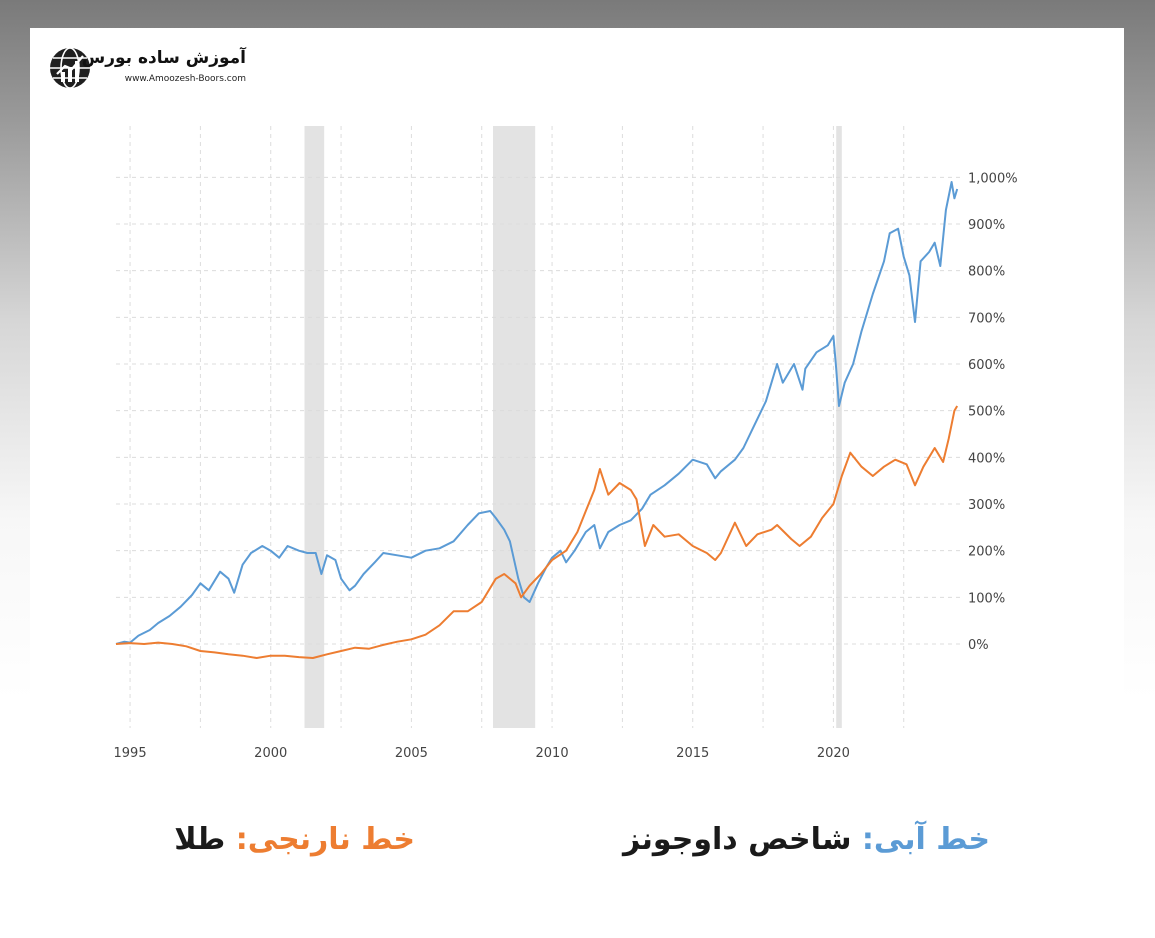 The width and height of the screenshot is (1155, 938). What do you see at coordinates (411, 753) in the screenshot?
I see `x-tick-label: 2005` at bounding box center [411, 753].